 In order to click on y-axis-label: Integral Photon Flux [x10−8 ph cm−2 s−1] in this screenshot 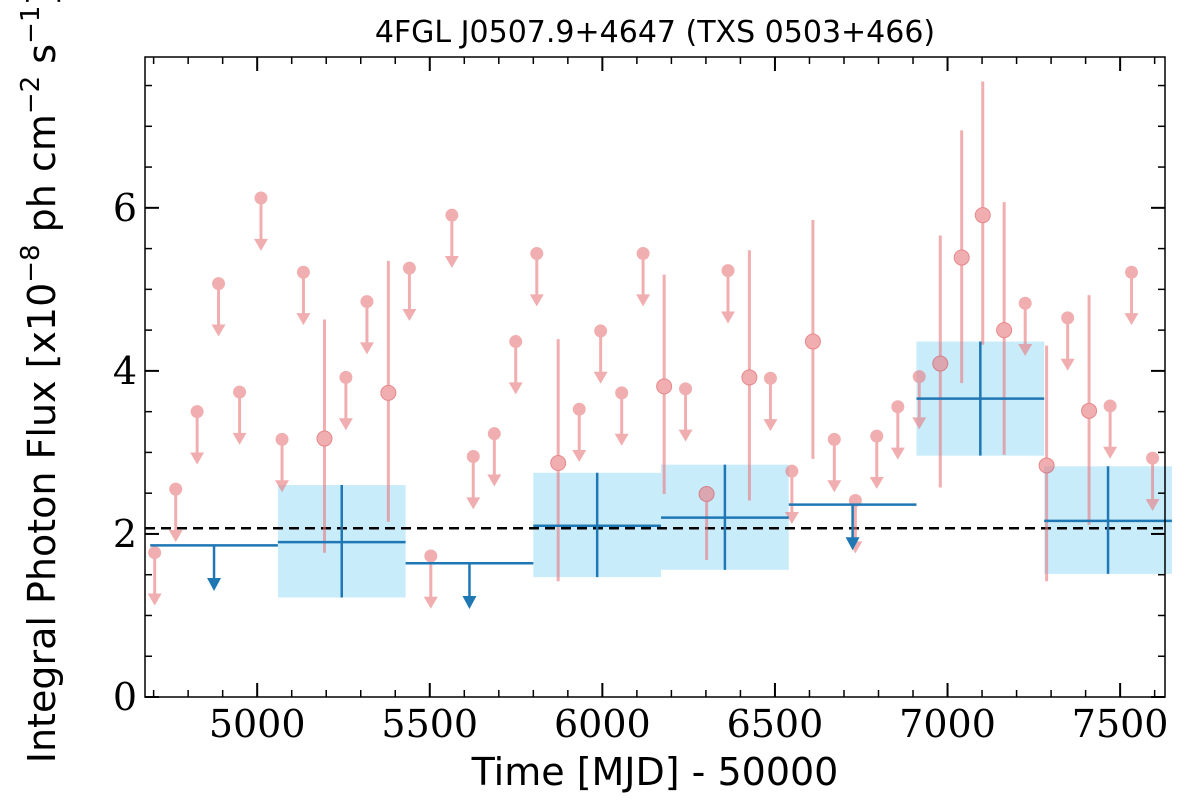, I will do `click(40, 381)`.